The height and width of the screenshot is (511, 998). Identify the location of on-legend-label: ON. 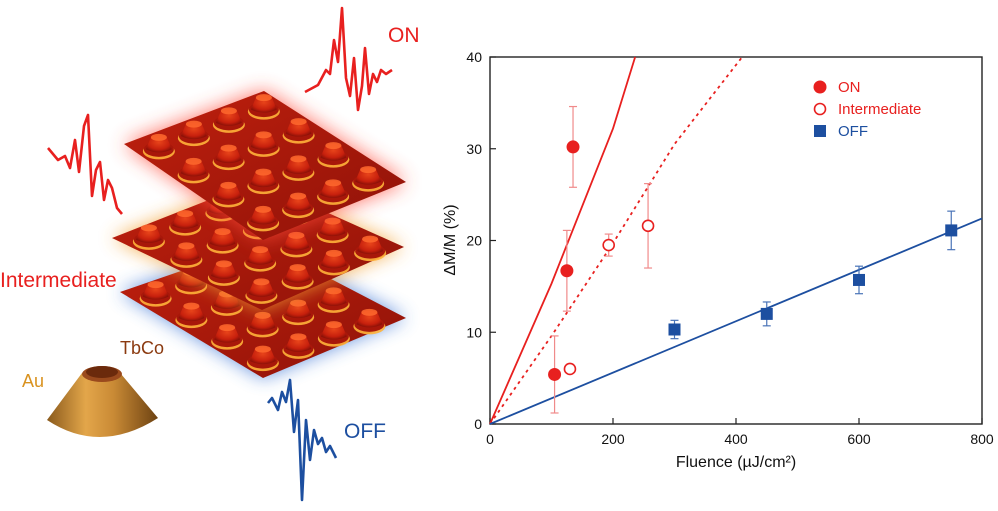
(849, 87).